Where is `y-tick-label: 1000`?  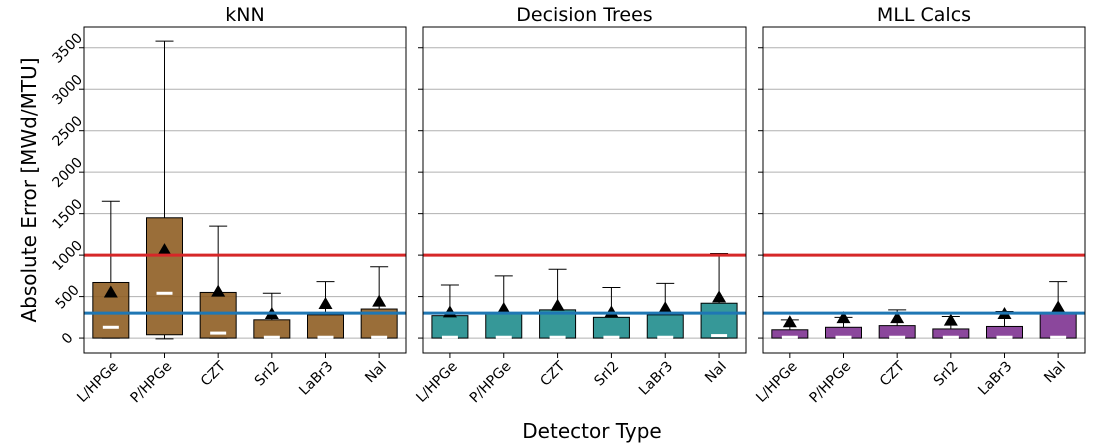 y-tick-label: 1000 is located at coordinates (67, 256).